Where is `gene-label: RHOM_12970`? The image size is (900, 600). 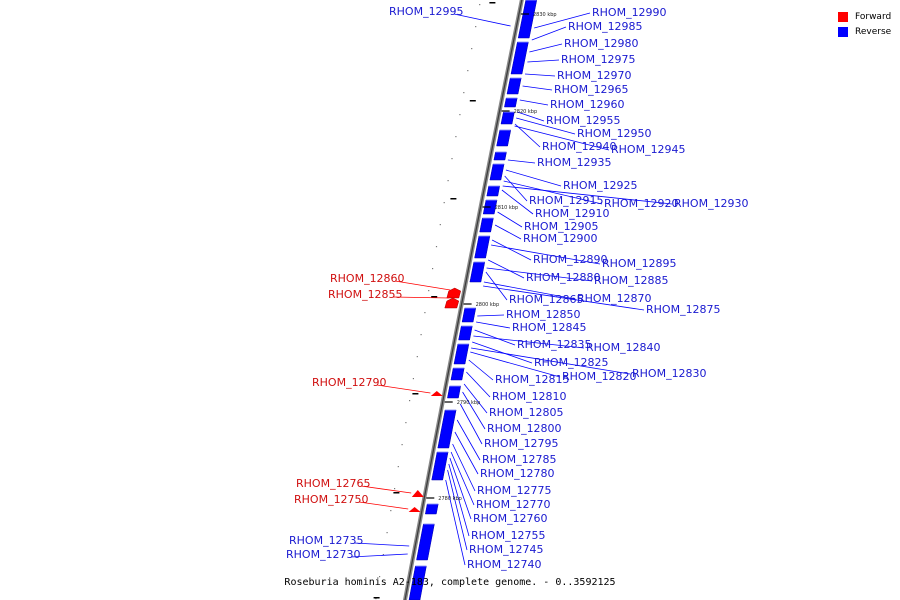 gene-label: RHOM_12970 is located at coordinates (594, 75).